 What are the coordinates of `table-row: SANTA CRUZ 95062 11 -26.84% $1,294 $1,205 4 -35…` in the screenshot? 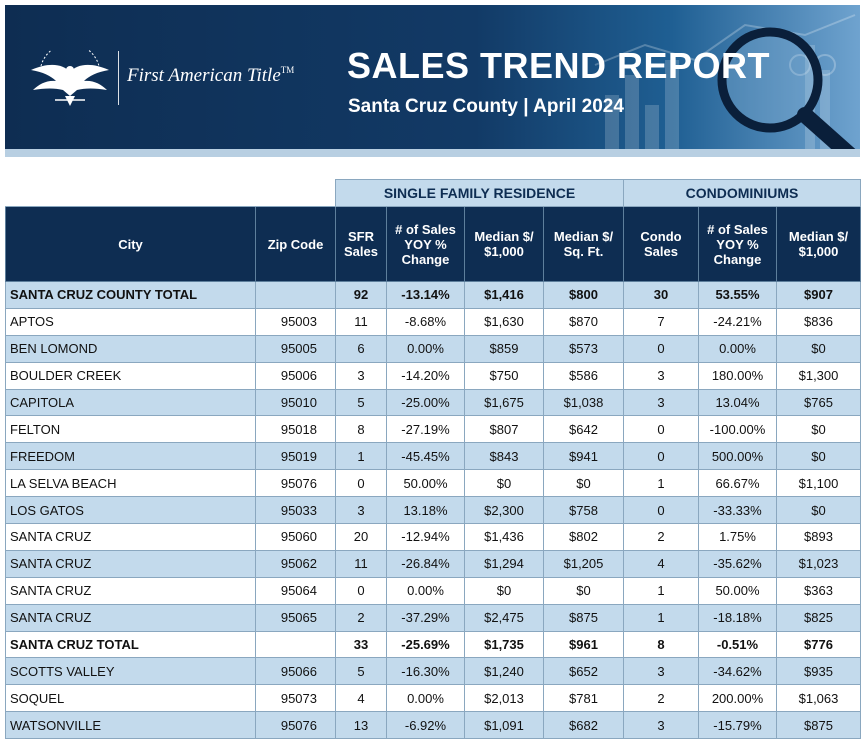 It's located at (433, 563).